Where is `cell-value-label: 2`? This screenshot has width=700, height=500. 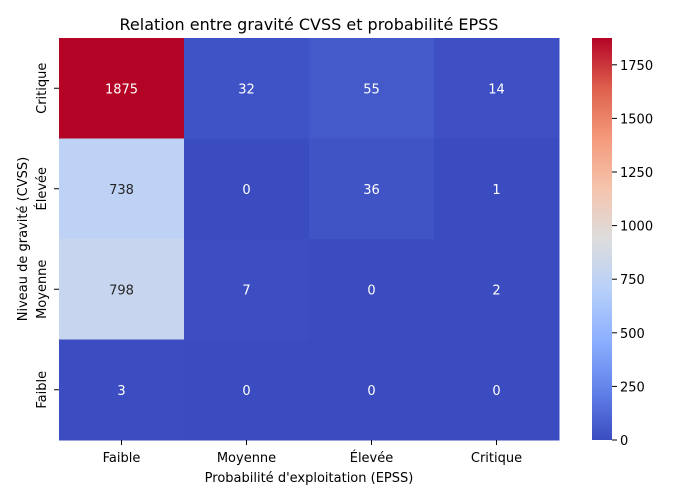 cell-value-label: 2 is located at coordinates (496, 290).